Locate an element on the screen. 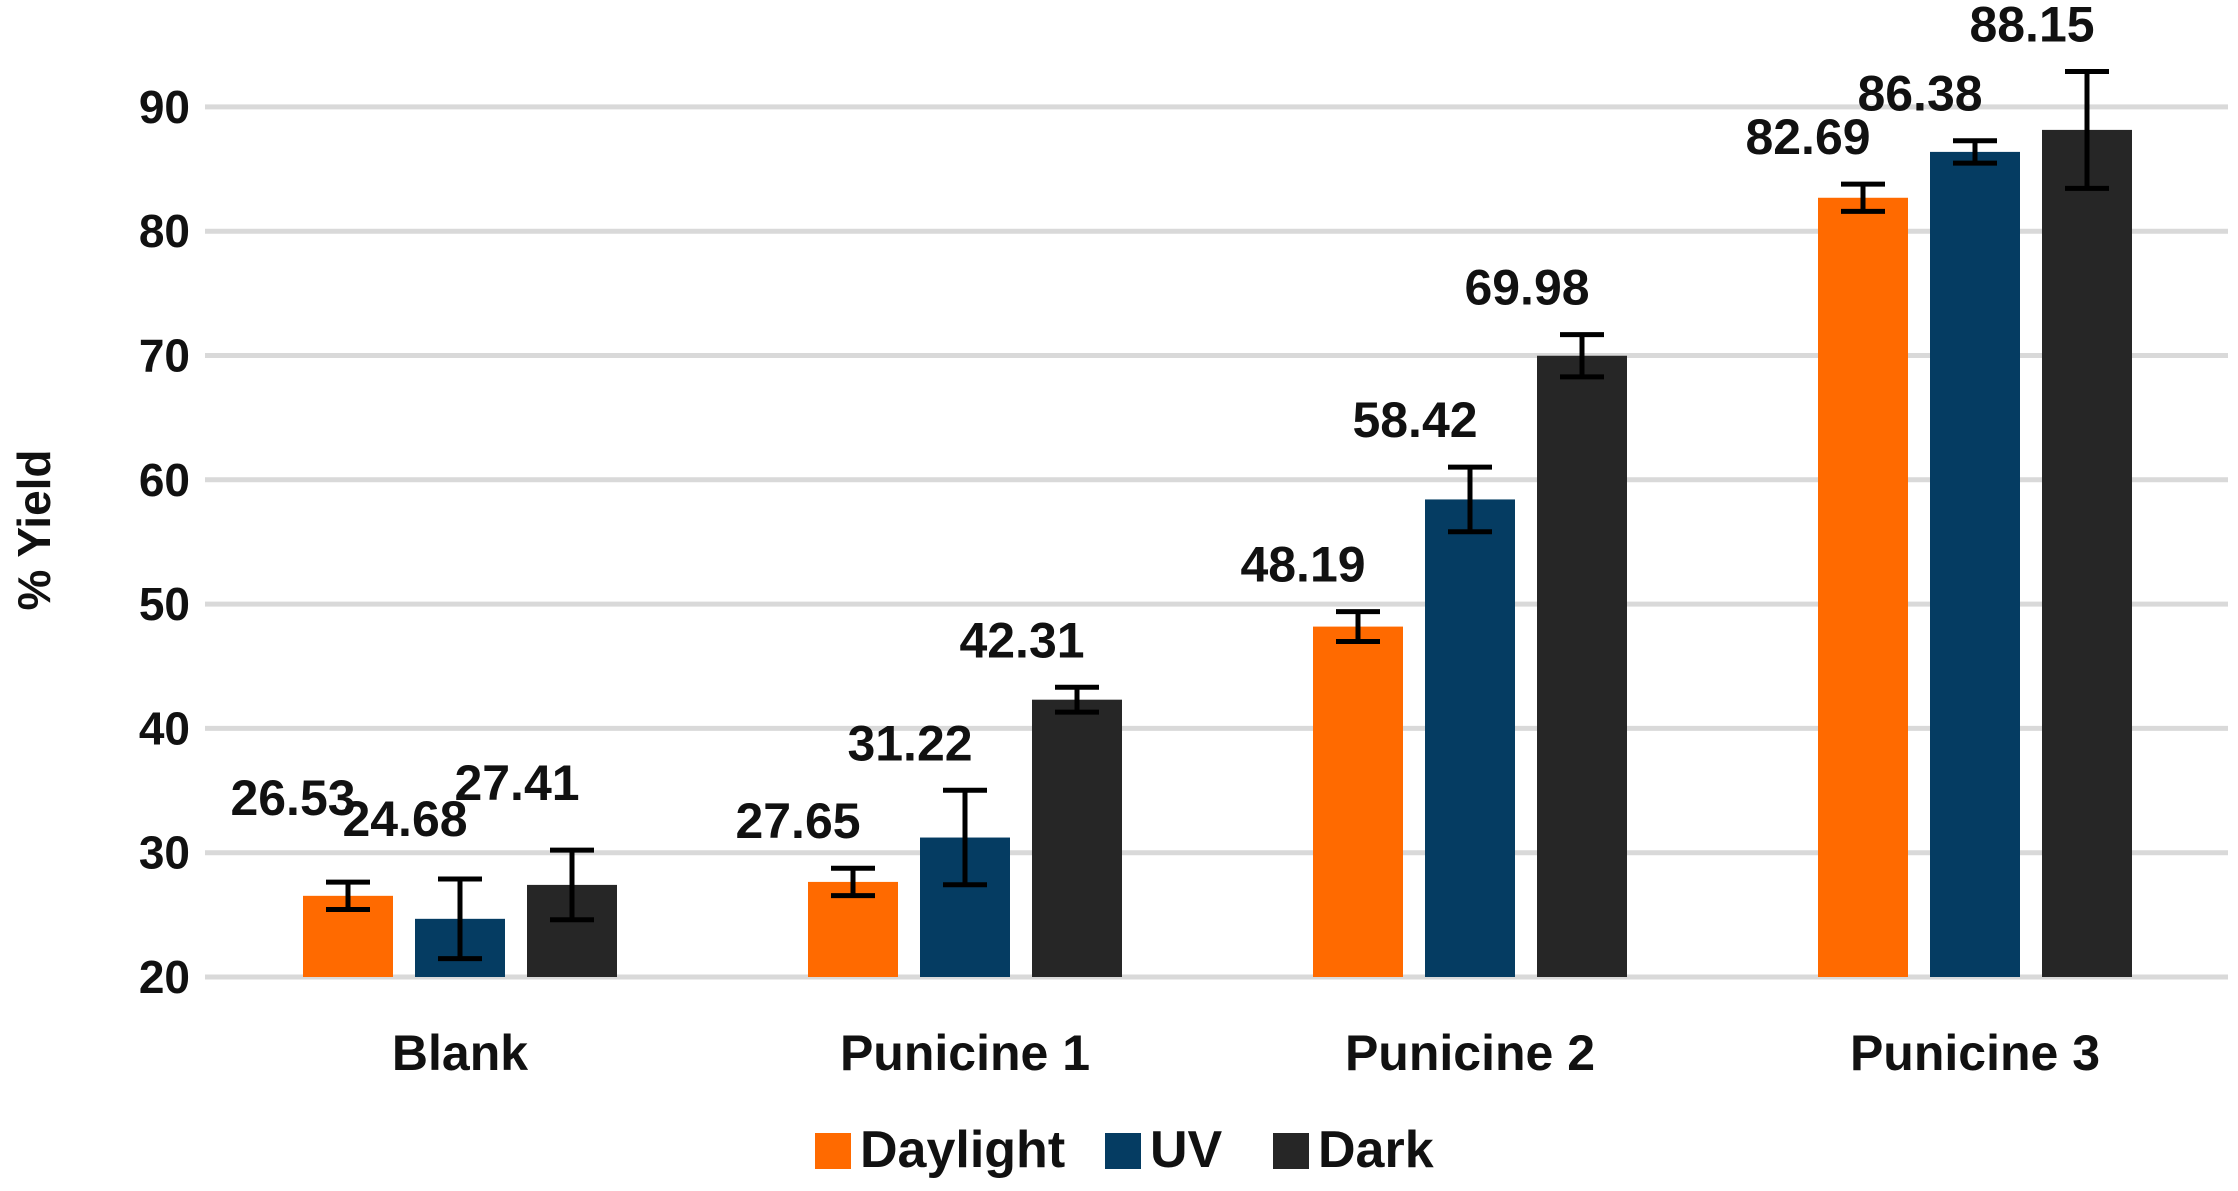 The image size is (2238, 1191). y-tick-label: 60 is located at coordinates (164, 480).